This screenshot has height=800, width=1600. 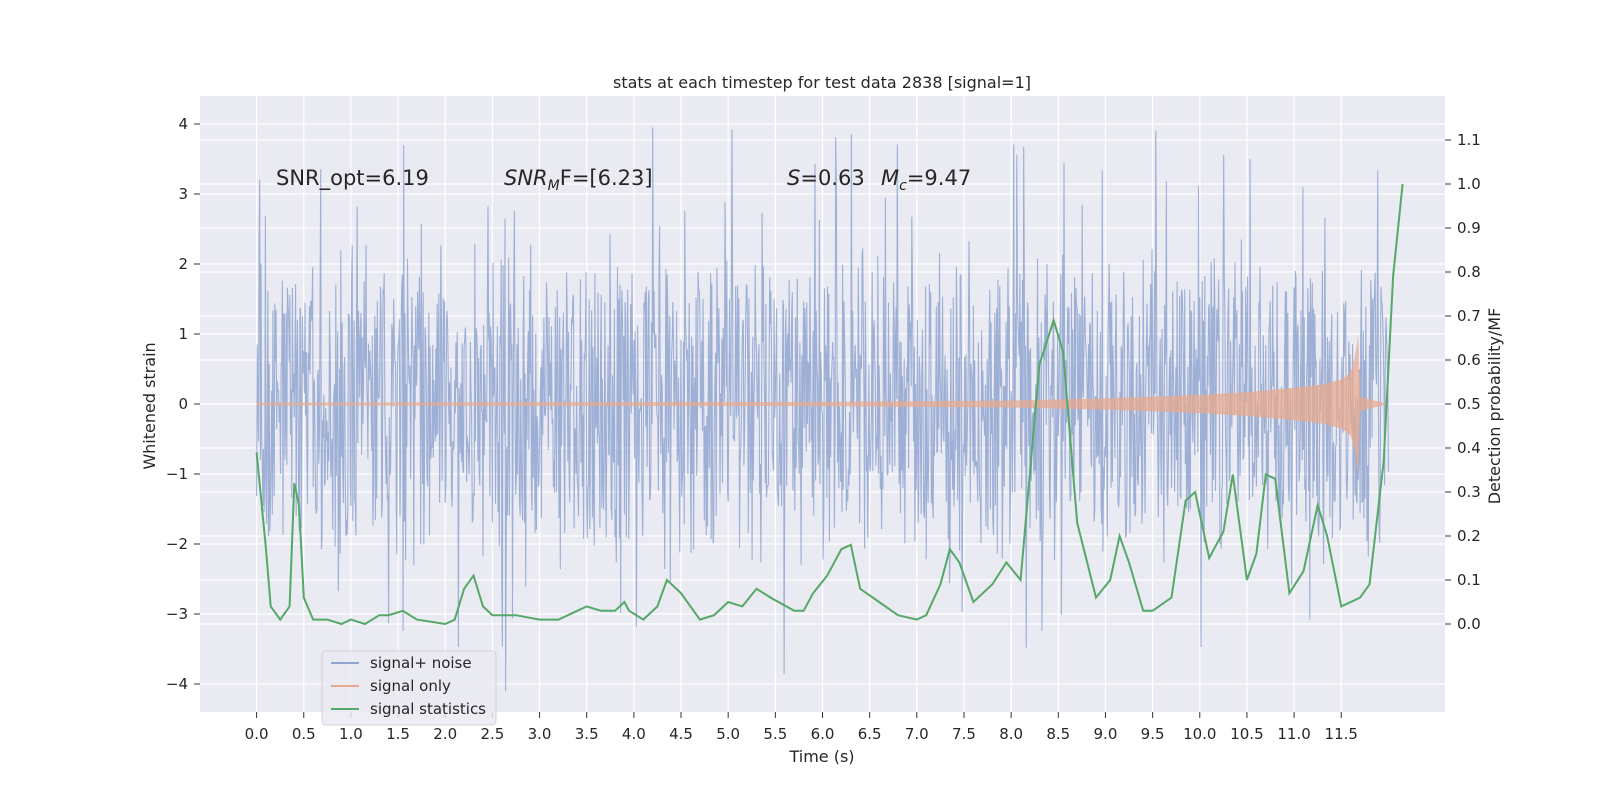 What do you see at coordinates (1469, 492) in the screenshot?
I see `y-tick-label-right: 0.3` at bounding box center [1469, 492].